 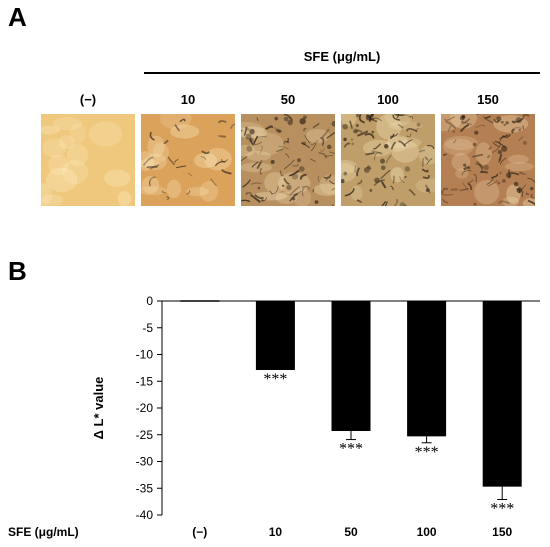 What do you see at coordinates (145, 462) in the screenshot?
I see `y-tick-label: -30` at bounding box center [145, 462].